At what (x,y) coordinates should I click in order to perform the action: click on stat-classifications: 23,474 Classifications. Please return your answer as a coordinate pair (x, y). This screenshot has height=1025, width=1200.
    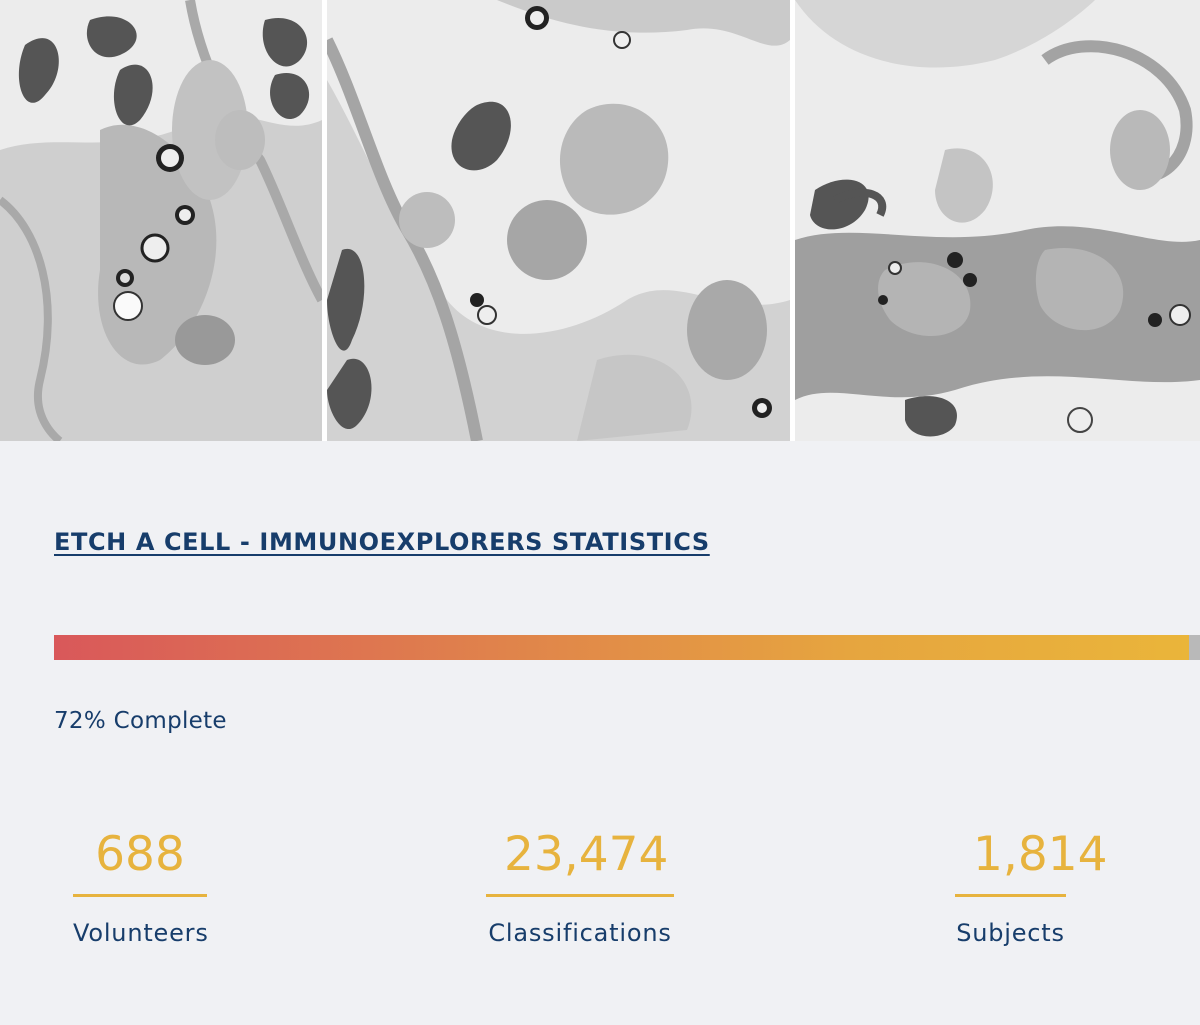
    Looking at the image, I should click on (580, 885).